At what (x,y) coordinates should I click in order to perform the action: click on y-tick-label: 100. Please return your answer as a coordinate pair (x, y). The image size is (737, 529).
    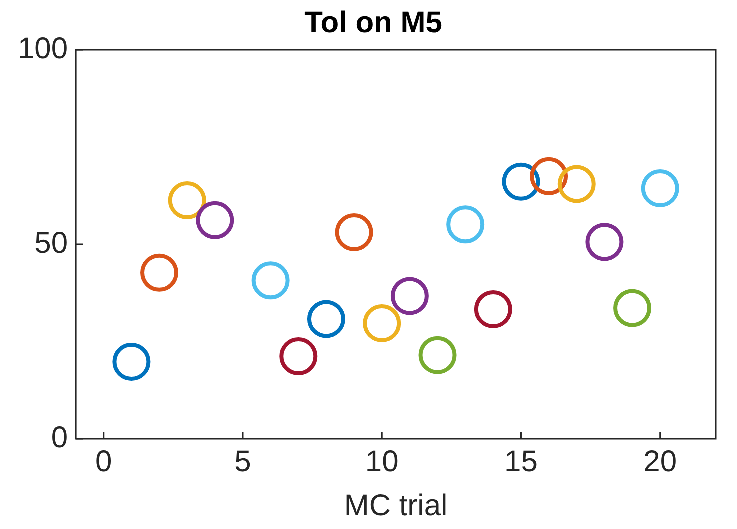
    Looking at the image, I should click on (43, 49).